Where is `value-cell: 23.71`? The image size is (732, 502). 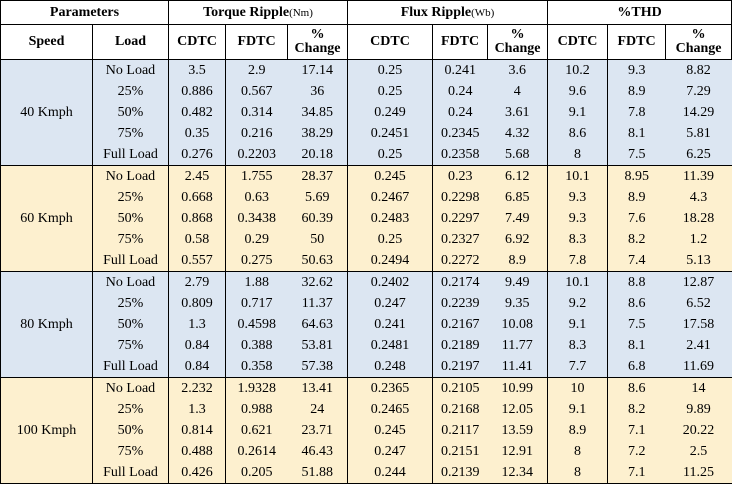 value-cell: 23.71 is located at coordinates (317, 430).